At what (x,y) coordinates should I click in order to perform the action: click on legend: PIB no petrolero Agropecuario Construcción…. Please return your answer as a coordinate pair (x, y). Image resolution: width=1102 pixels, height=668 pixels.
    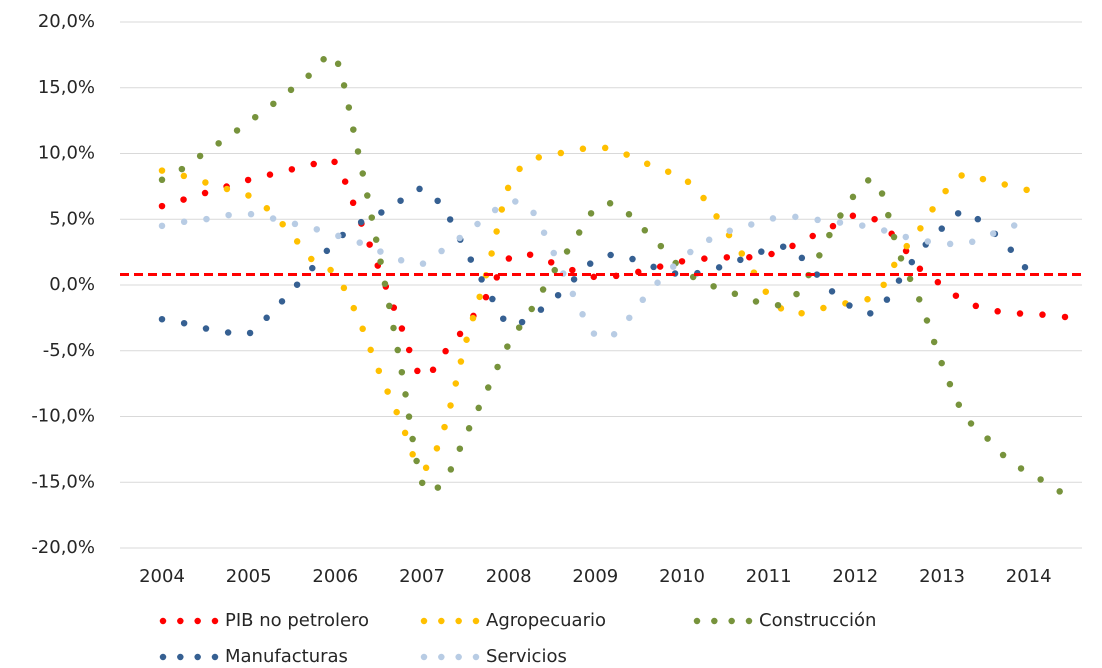
    Looking at the image, I should click on (517, 638).